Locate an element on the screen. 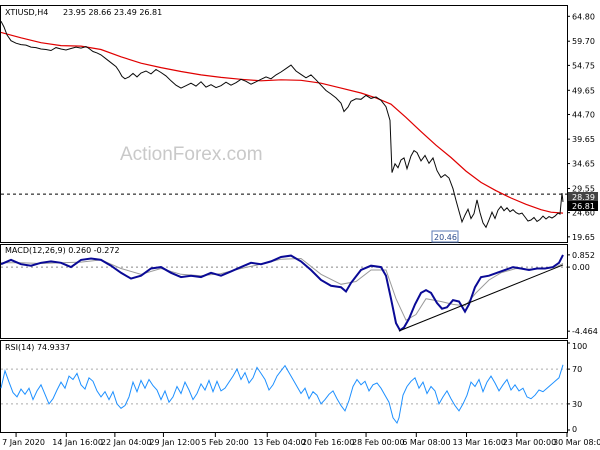  rsi-tick-label: 0 is located at coordinates (574, 429).